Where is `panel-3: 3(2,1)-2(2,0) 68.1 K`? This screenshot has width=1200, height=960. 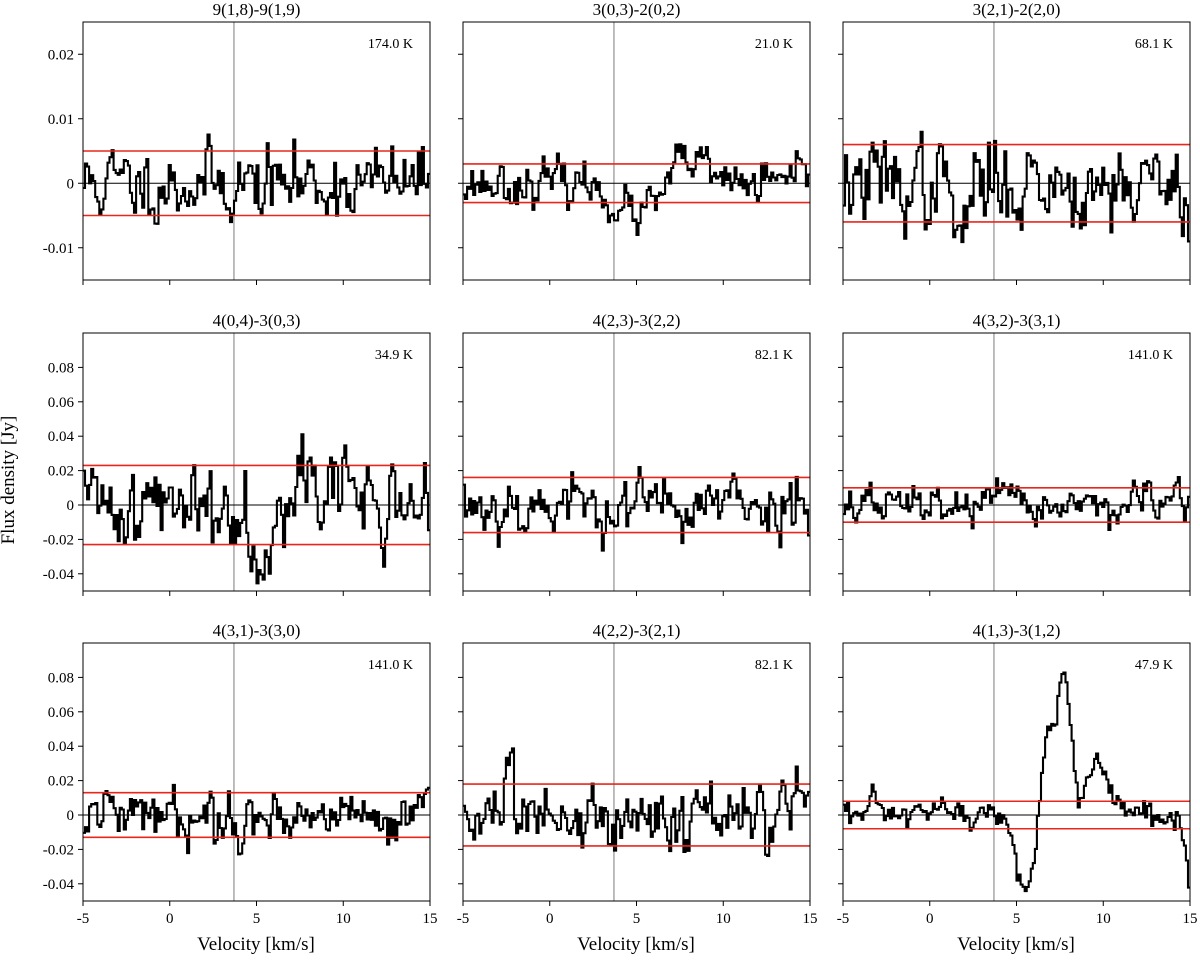 panel-3: 3(2,1)-2(2,0) 68.1 K is located at coordinates (1014, 142).